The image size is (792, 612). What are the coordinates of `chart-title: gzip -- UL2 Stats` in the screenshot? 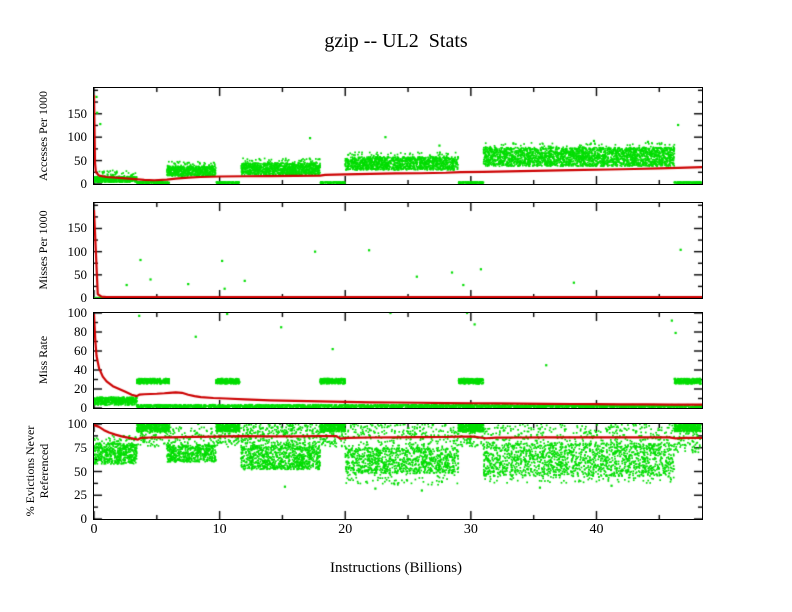 It's located at (396, 41).